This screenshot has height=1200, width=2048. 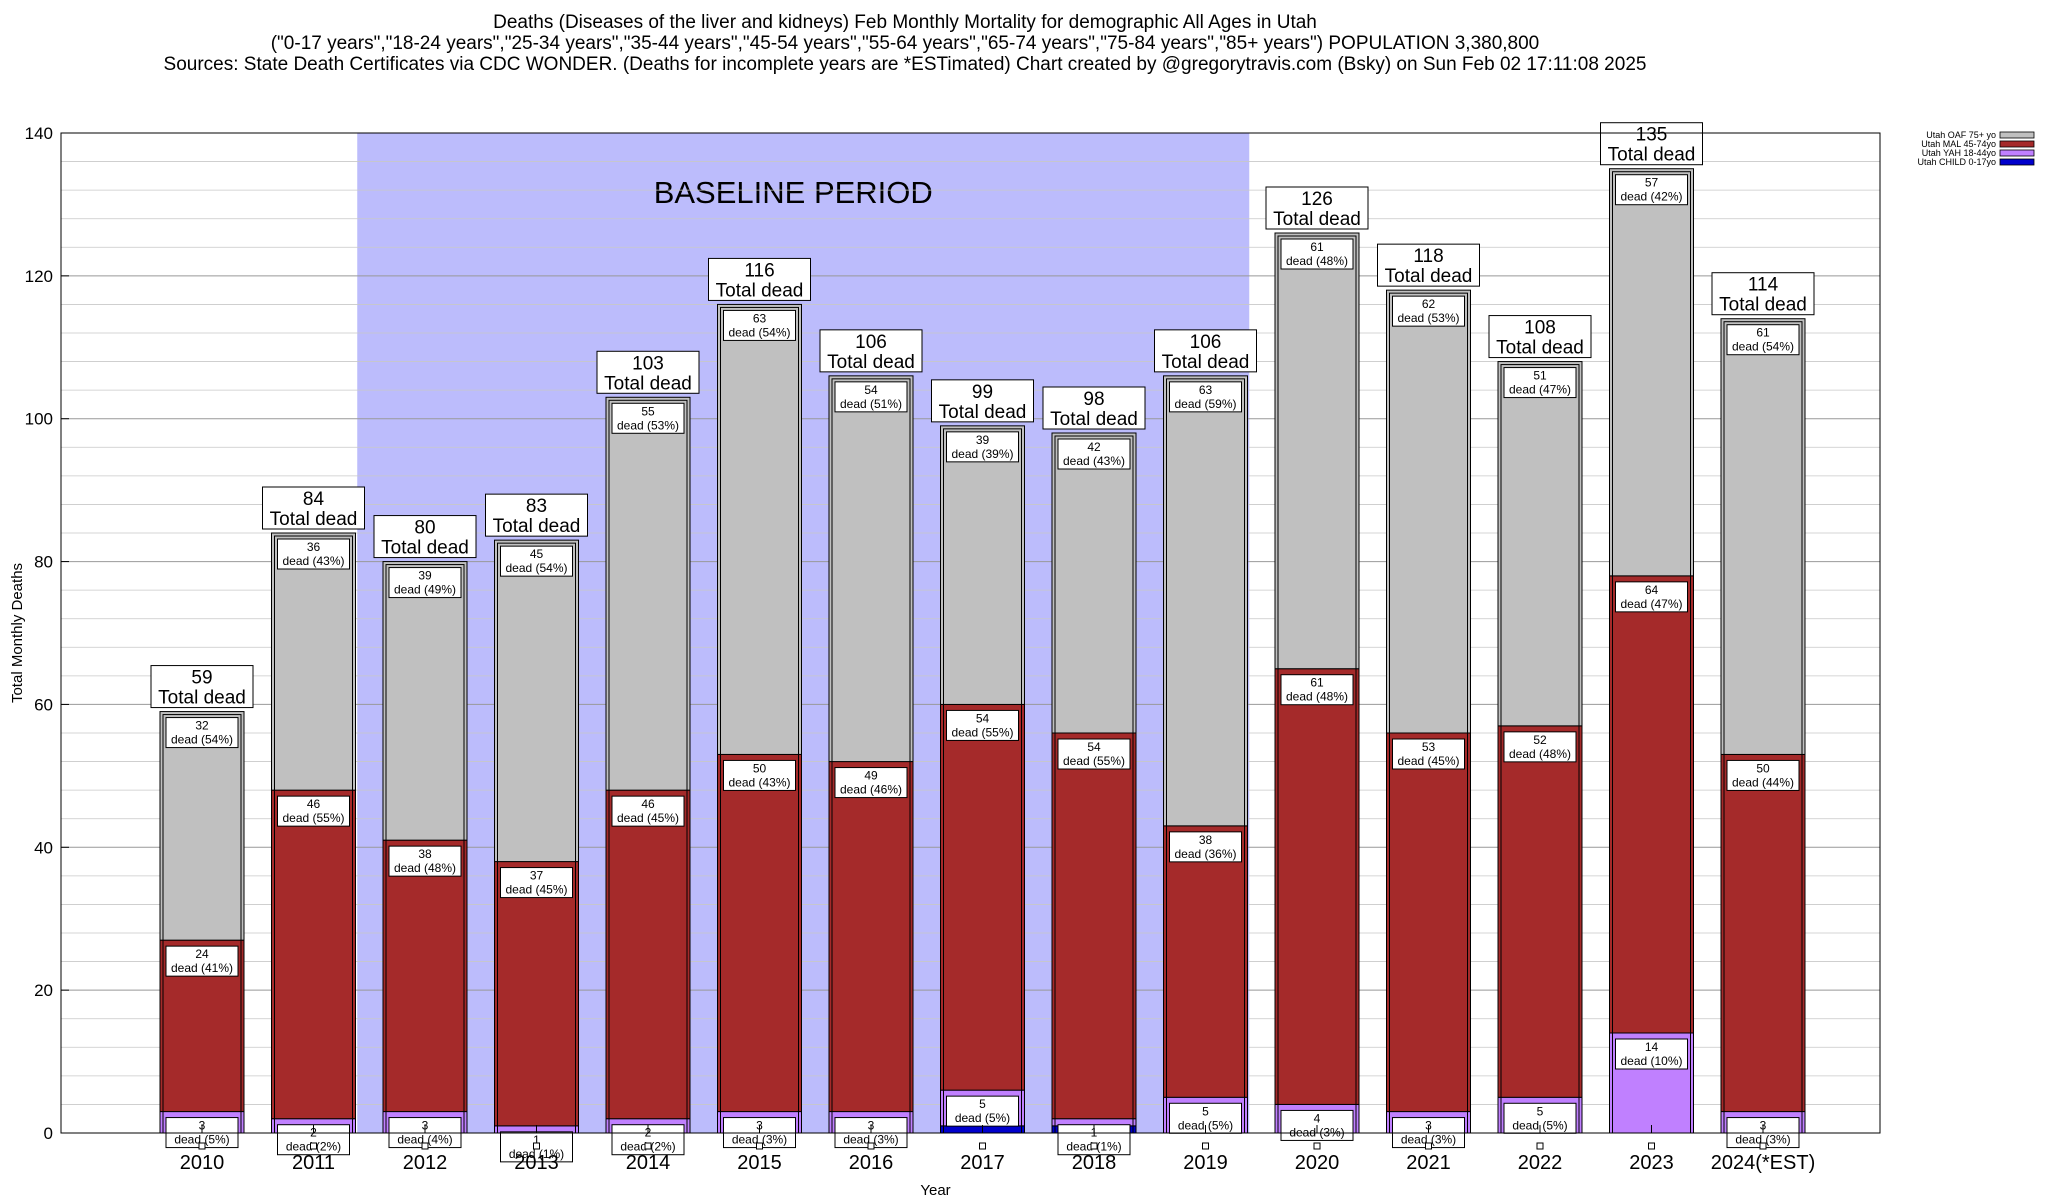 I want to click on total-label-value: 106, so click(x=871, y=342).